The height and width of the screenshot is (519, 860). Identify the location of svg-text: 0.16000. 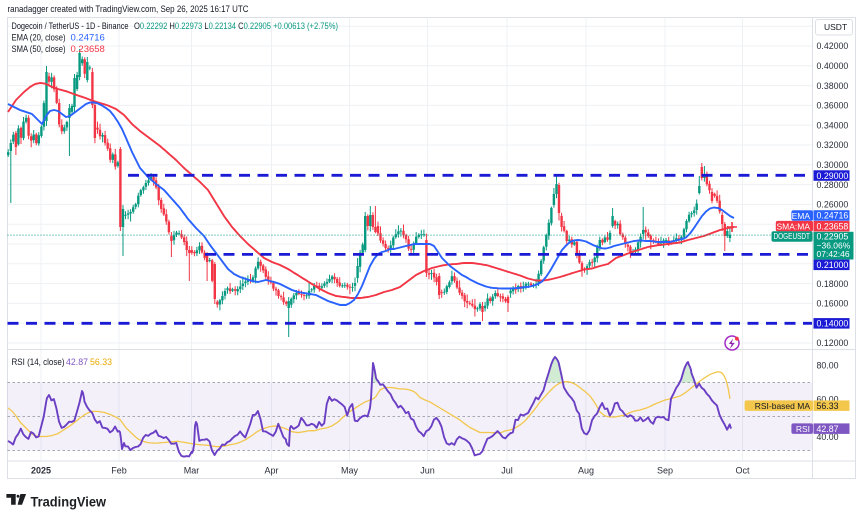
(833, 304).